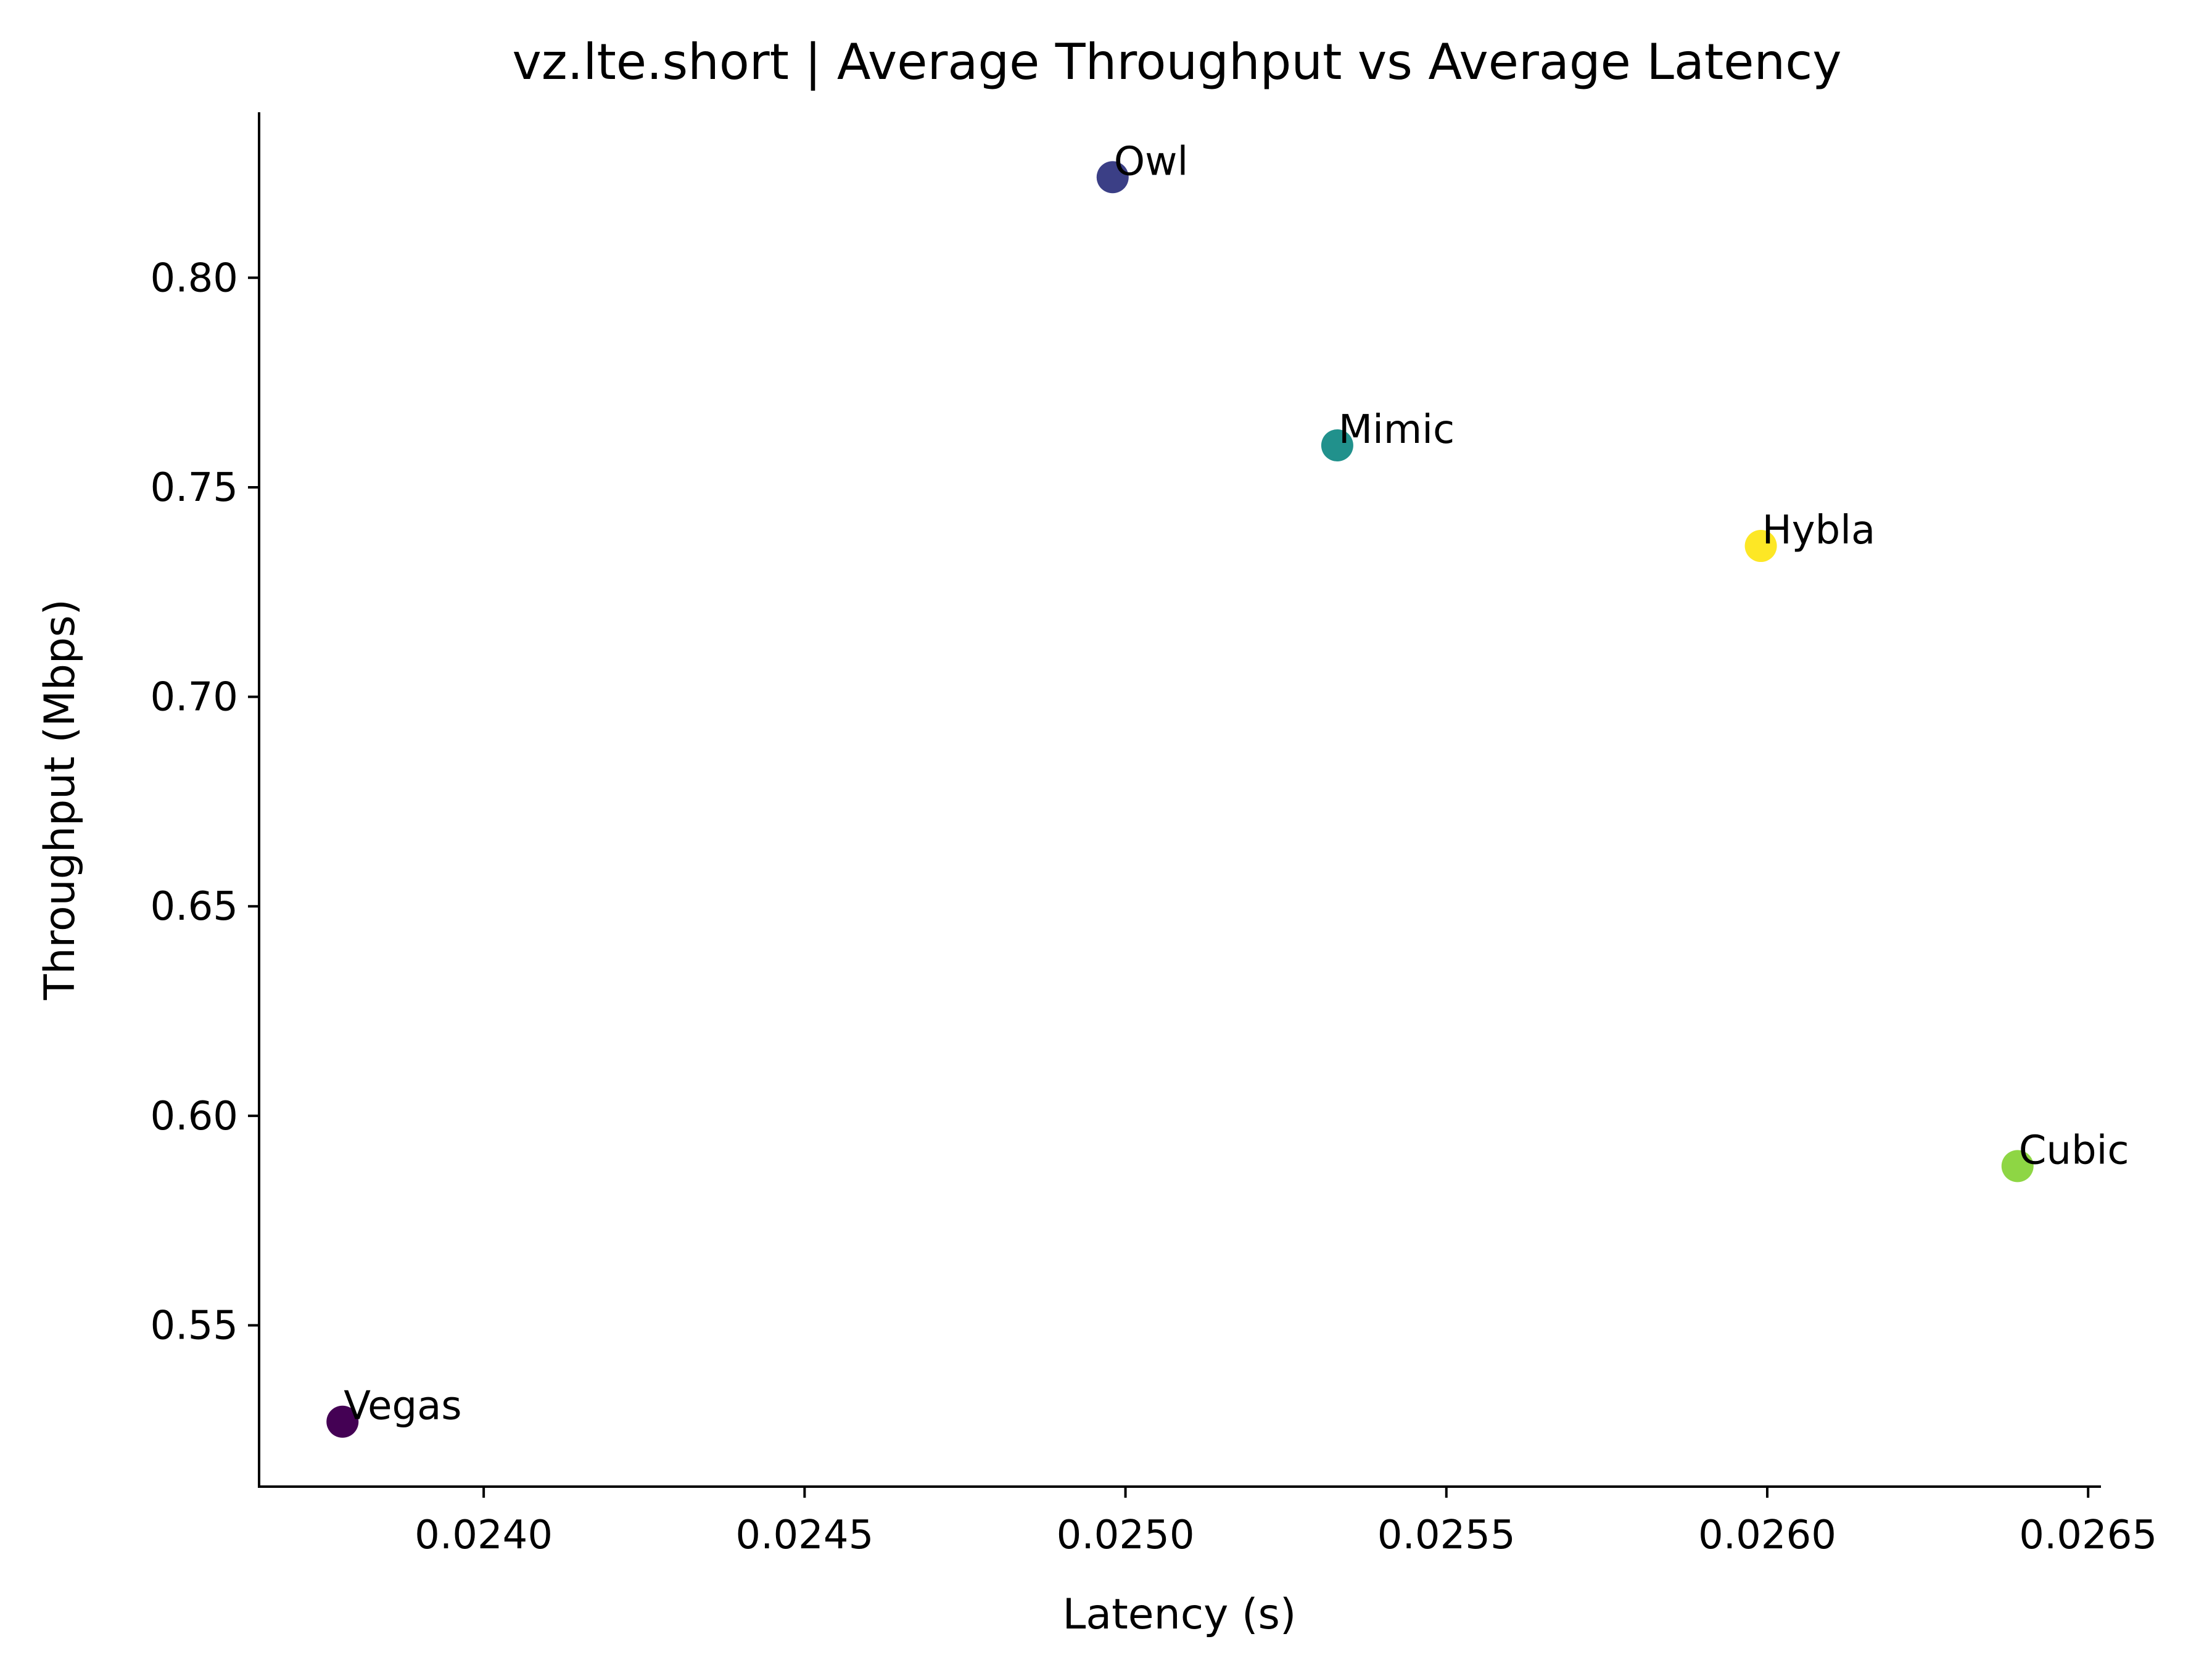 The height and width of the screenshot is (1676, 2212). What do you see at coordinates (195, 488) in the screenshot?
I see `y-tick-label: 0.75` at bounding box center [195, 488].